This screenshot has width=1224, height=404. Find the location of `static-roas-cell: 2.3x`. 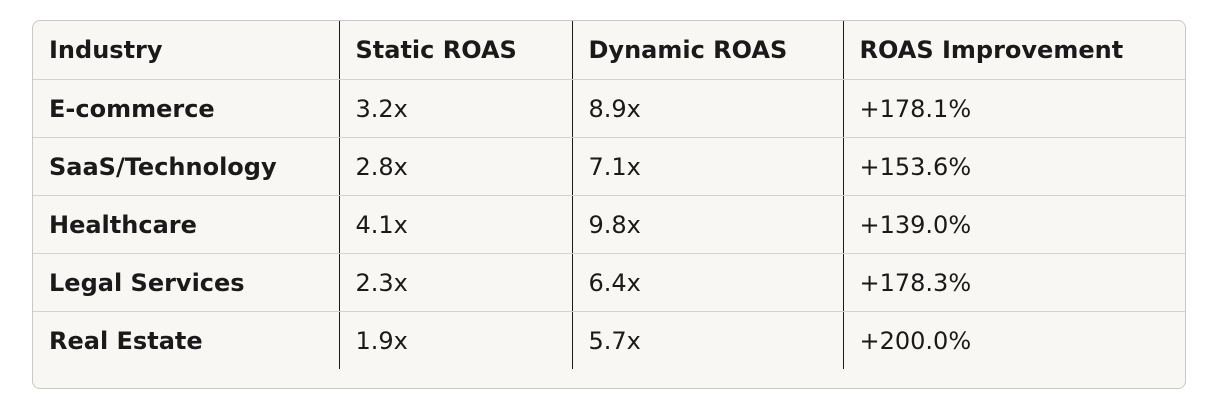

static-roas-cell: 2.3x is located at coordinates (455, 282).